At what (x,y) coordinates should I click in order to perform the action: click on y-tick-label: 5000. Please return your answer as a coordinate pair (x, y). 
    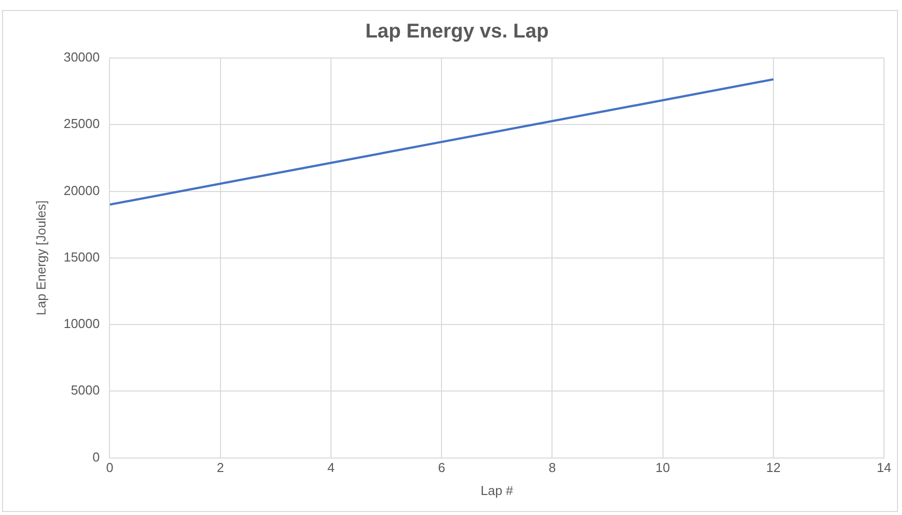
    Looking at the image, I should click on (85, 390).